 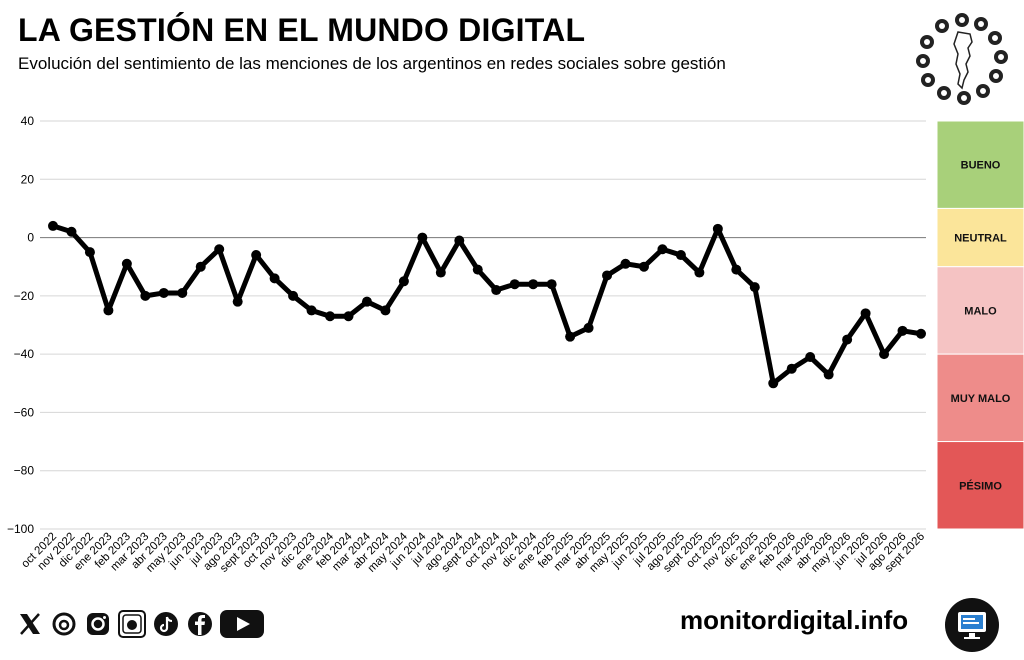 I want to click on instagram-icon, so click(x=98, y=624).